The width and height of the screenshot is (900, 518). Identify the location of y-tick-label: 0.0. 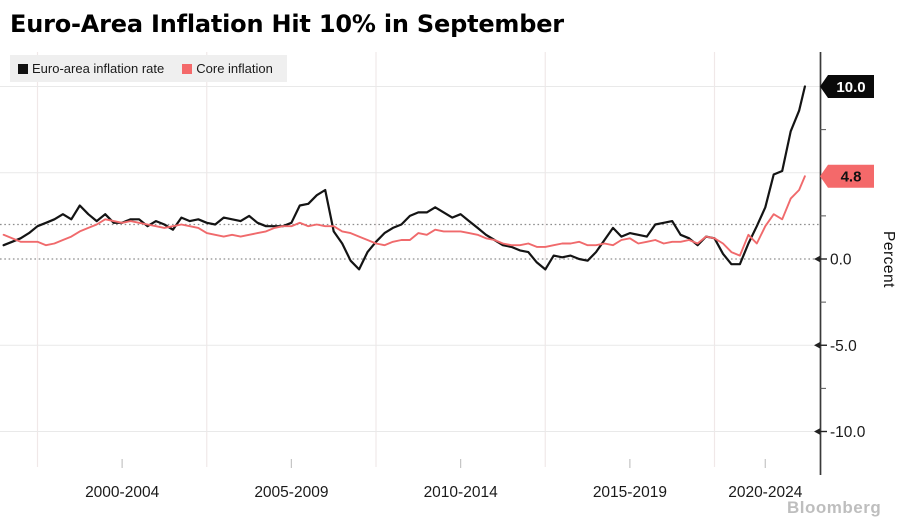
(841, 260).